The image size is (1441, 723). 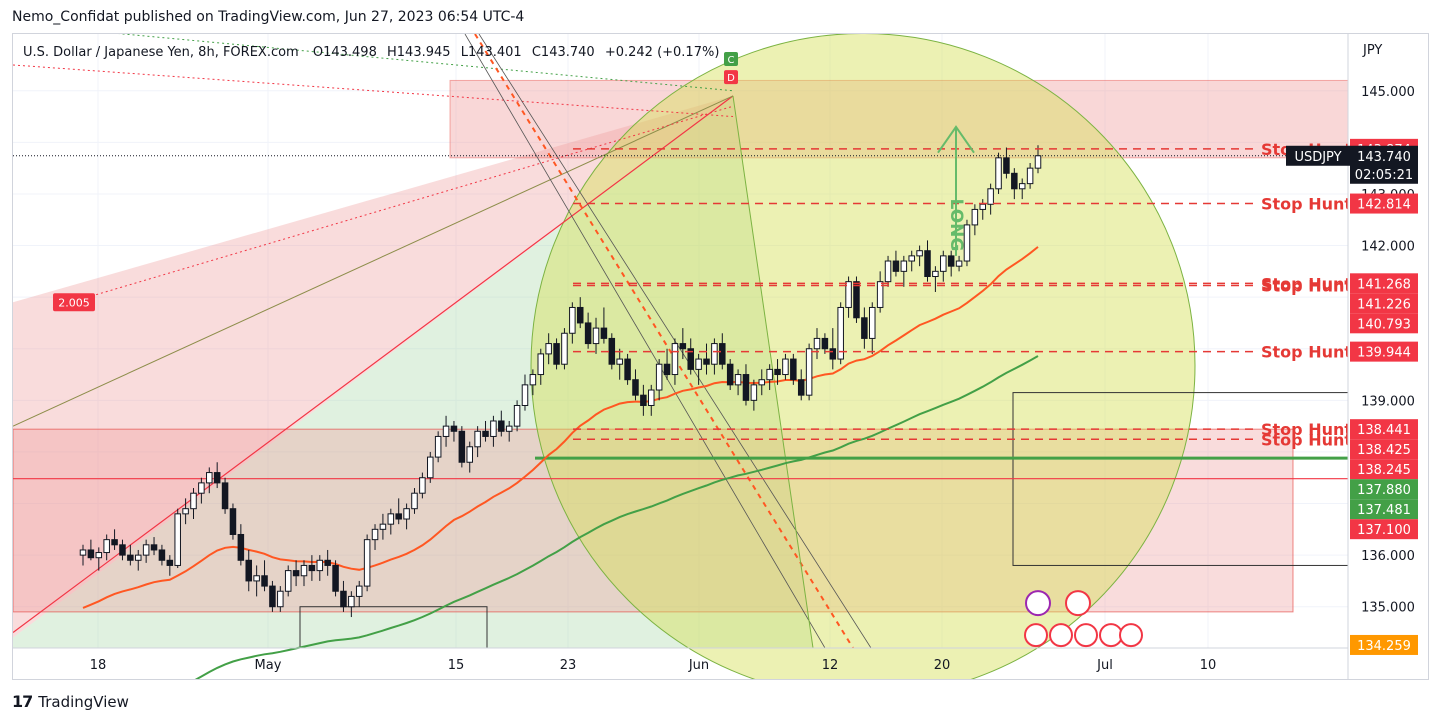 I want to click on long-label: LONG, so click(x=956, y=224).